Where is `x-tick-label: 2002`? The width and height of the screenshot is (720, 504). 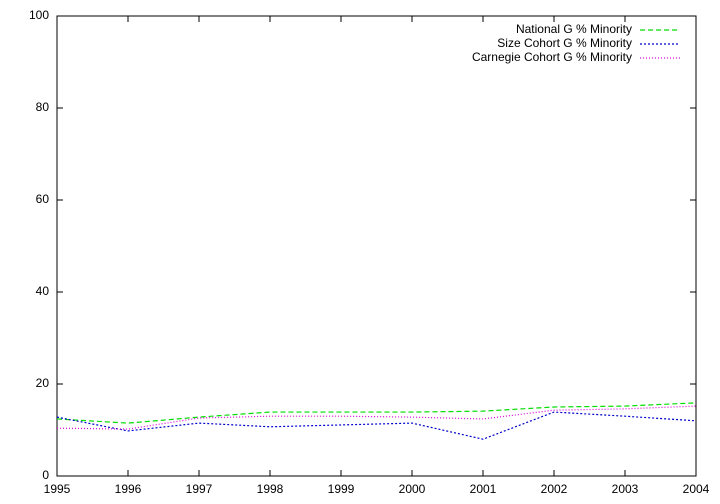
x-tick-label: 2002 is located at coordinates (554, 489).